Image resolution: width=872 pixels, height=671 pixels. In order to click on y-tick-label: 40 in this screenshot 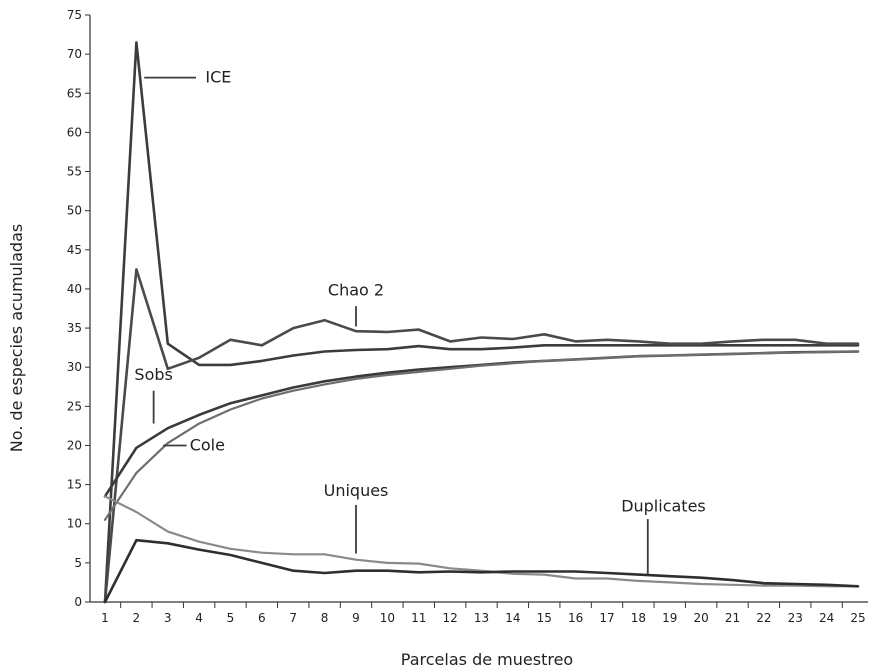, I will do `click(74, 289)`.